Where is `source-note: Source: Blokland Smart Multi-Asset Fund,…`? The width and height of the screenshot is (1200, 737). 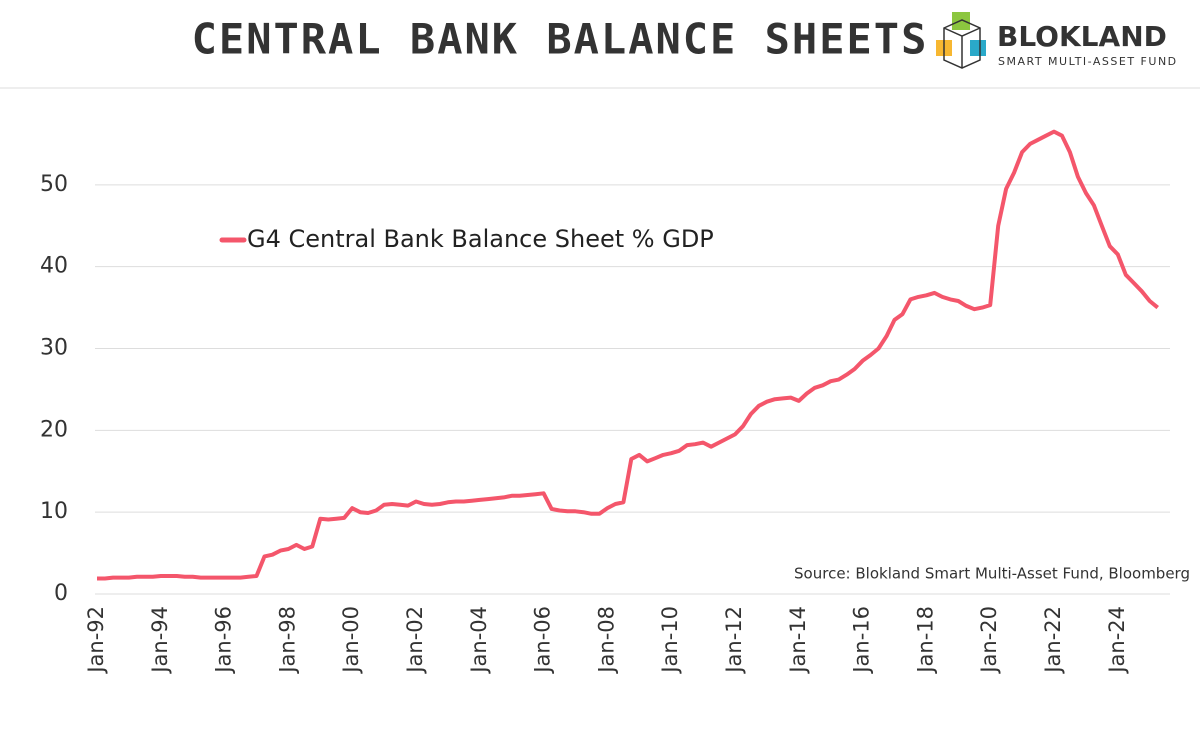
source-note: Source: Blokland Smart Multi-Asset Fund,… is located at coordinates (992, 574).